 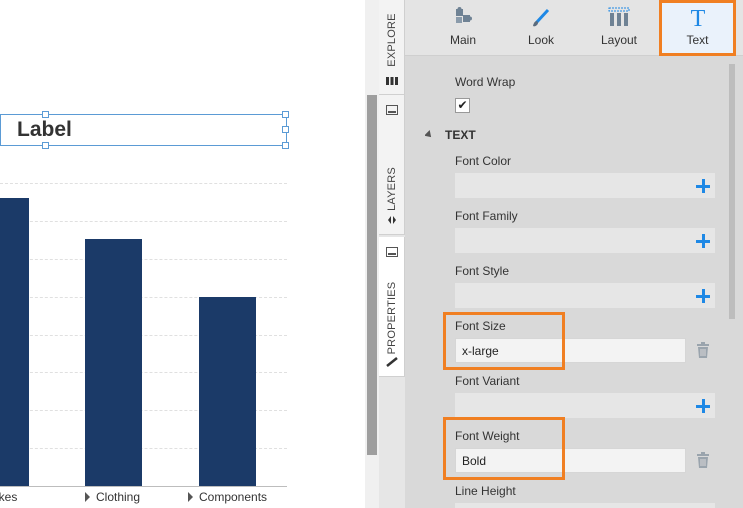 I want to click on panel-toolbar: Main Look Layout T Text, so click(x=574, y=28).